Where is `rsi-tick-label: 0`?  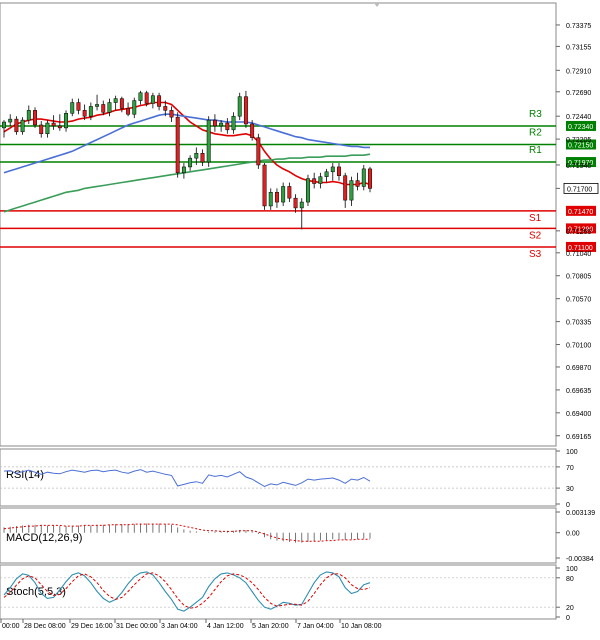
rsi-tick-label: 0 is located at coordinates (568, 505).